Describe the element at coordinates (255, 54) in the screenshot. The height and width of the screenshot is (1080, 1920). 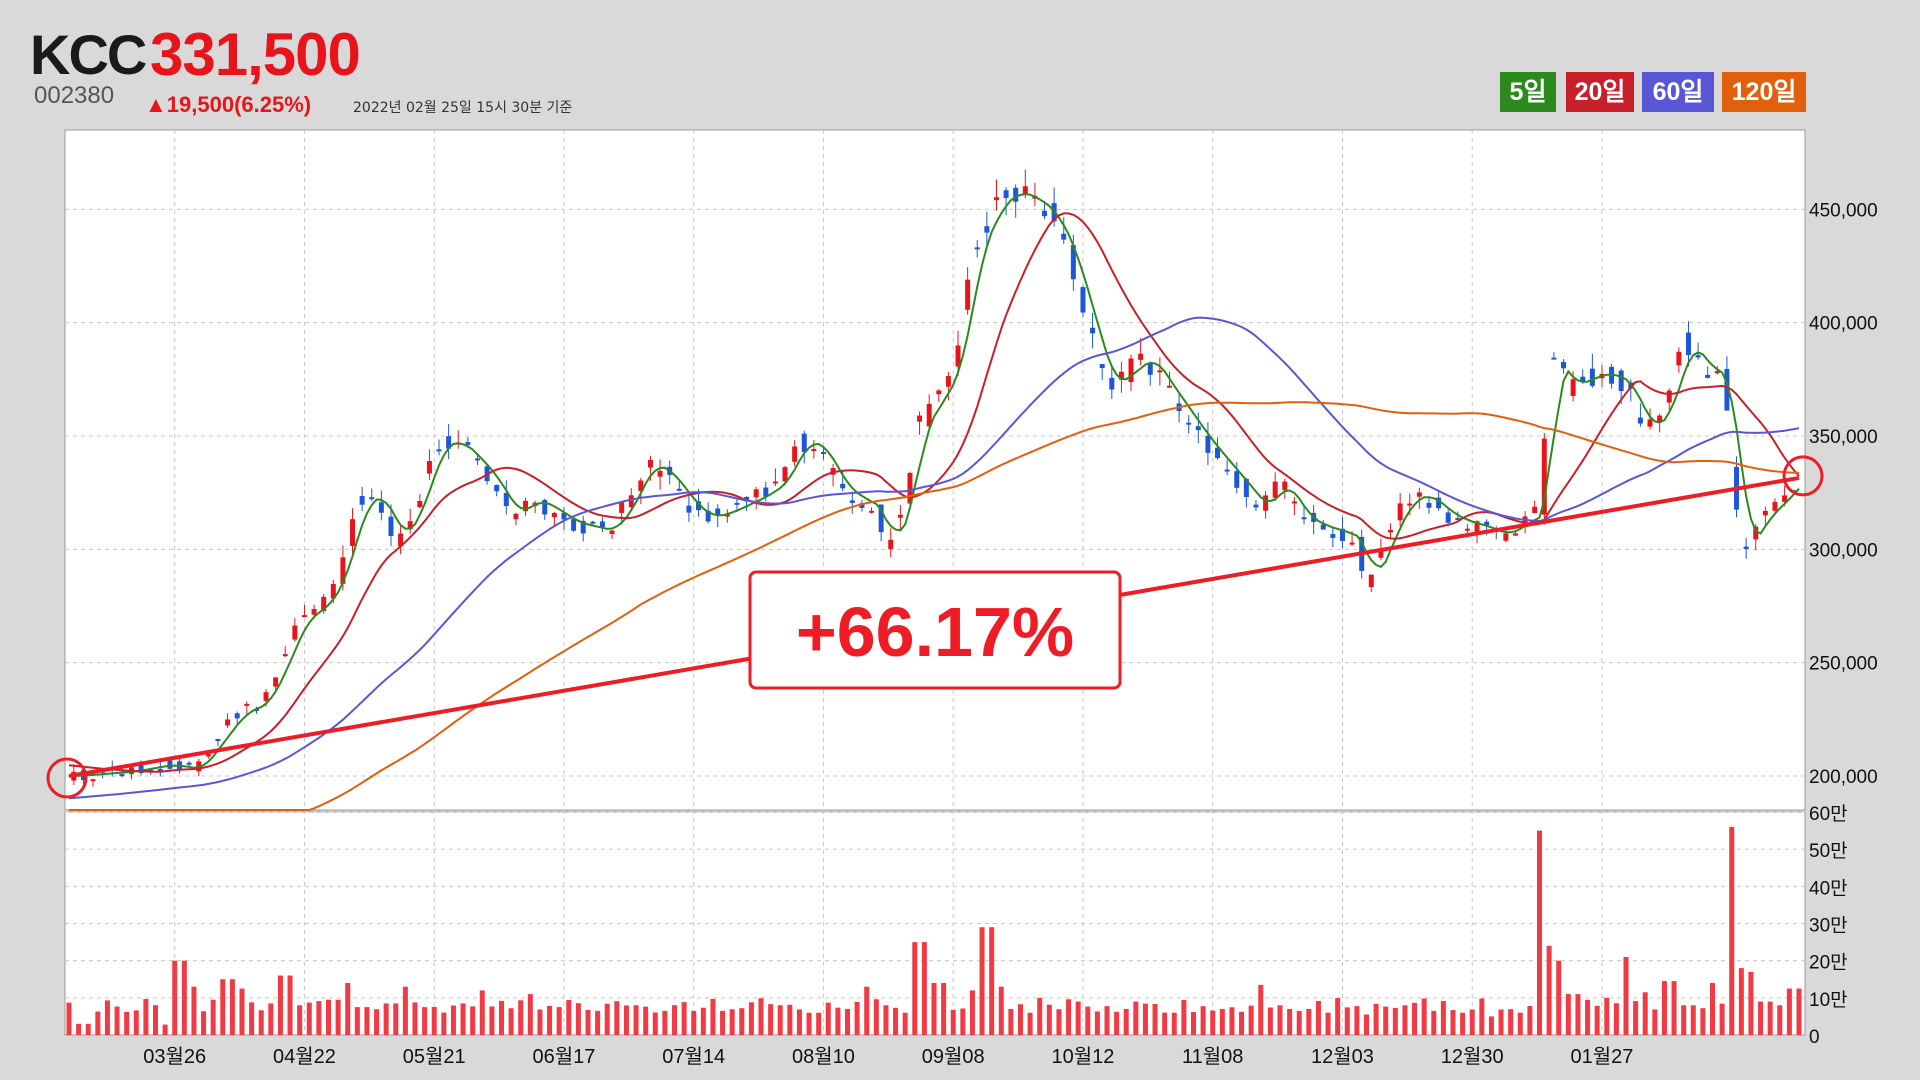
I see `current-price: 331,500` at that location.